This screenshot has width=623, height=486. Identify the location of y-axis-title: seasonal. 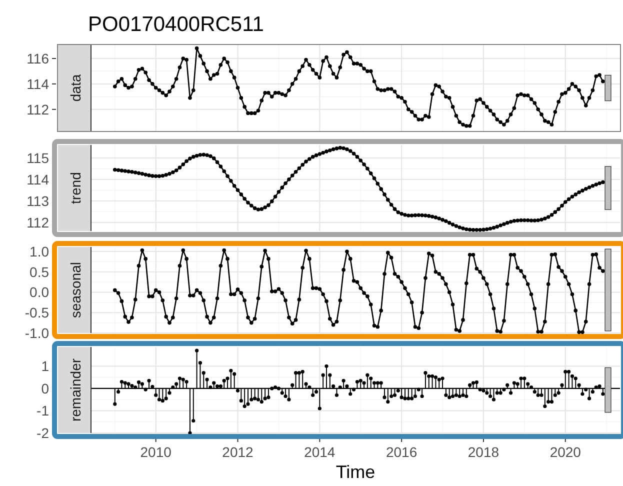
(76, 290).